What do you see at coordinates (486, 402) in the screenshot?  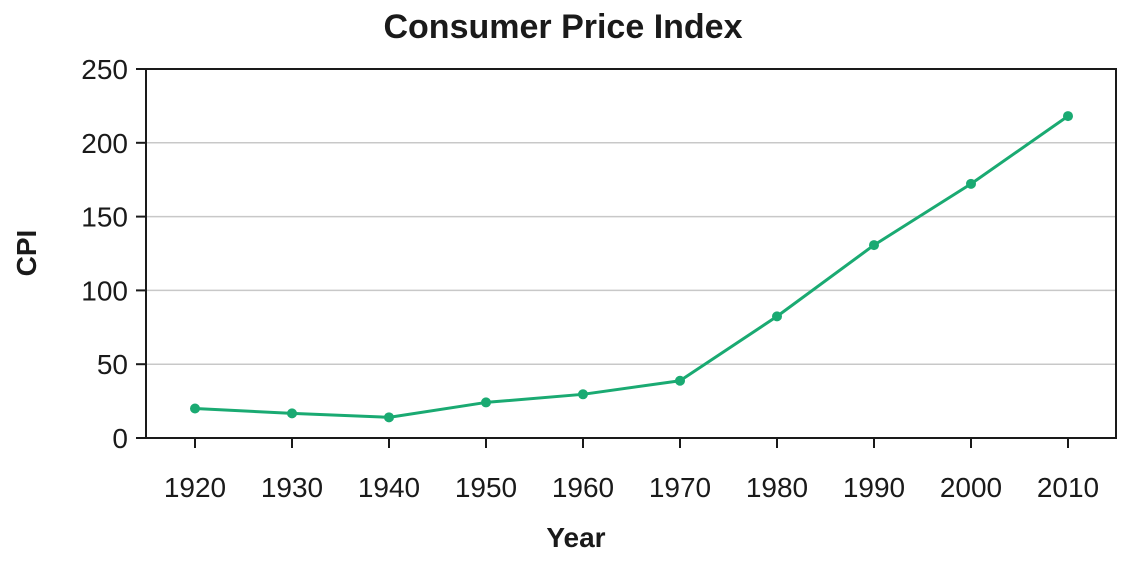 I see `data-point-1950` at bounding box center [486, 402].